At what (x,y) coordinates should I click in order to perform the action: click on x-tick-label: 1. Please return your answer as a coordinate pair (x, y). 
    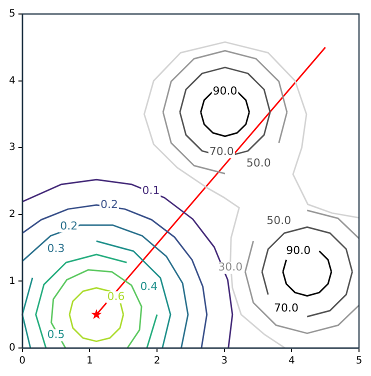
    Looking at the image, I should click on (89, 361).